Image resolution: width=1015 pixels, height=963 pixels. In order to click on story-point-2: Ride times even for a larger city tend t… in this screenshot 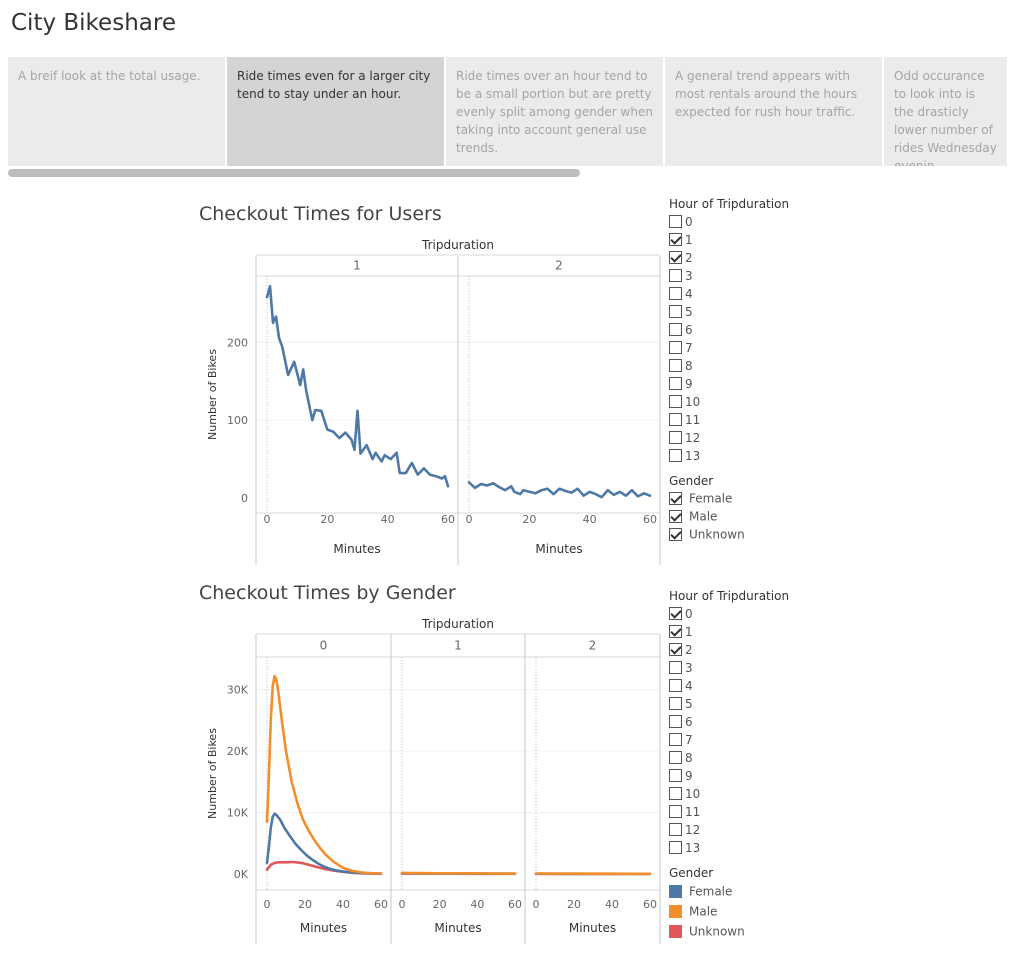, I will do `click(335, 111)`.